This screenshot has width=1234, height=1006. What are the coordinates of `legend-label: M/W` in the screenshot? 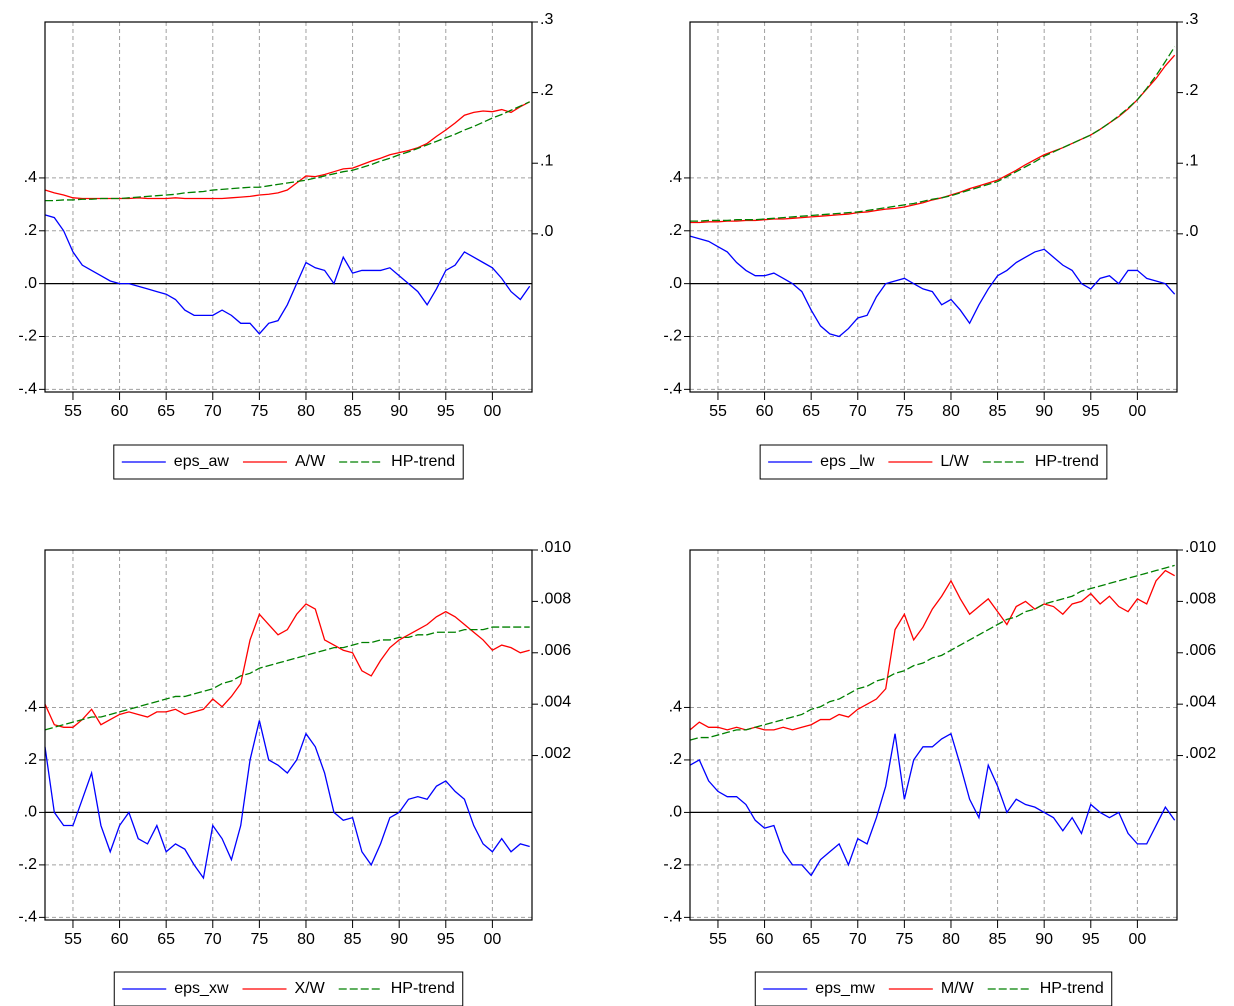 It's located at (958, 988).